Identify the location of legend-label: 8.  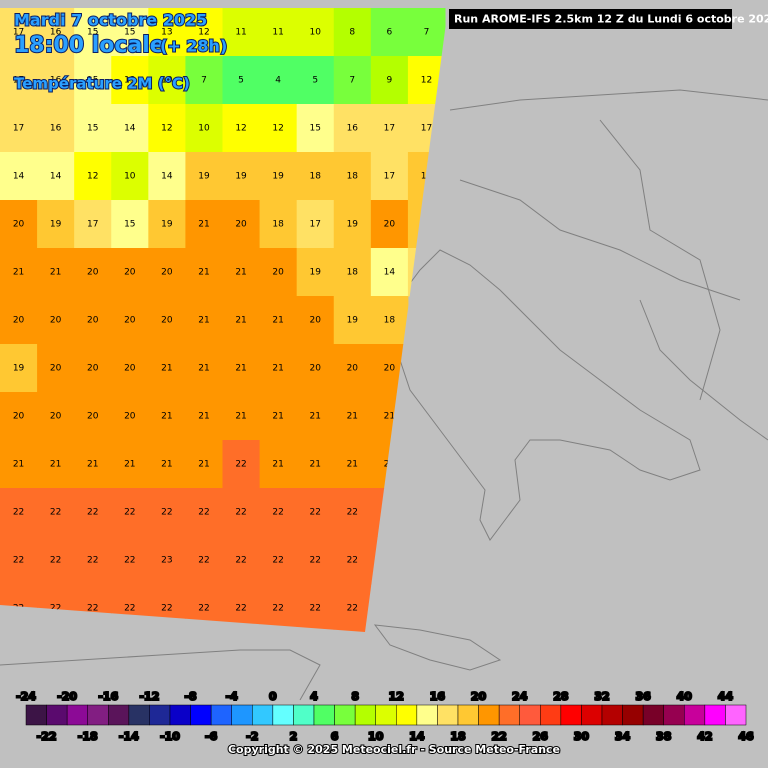
(355, 696).